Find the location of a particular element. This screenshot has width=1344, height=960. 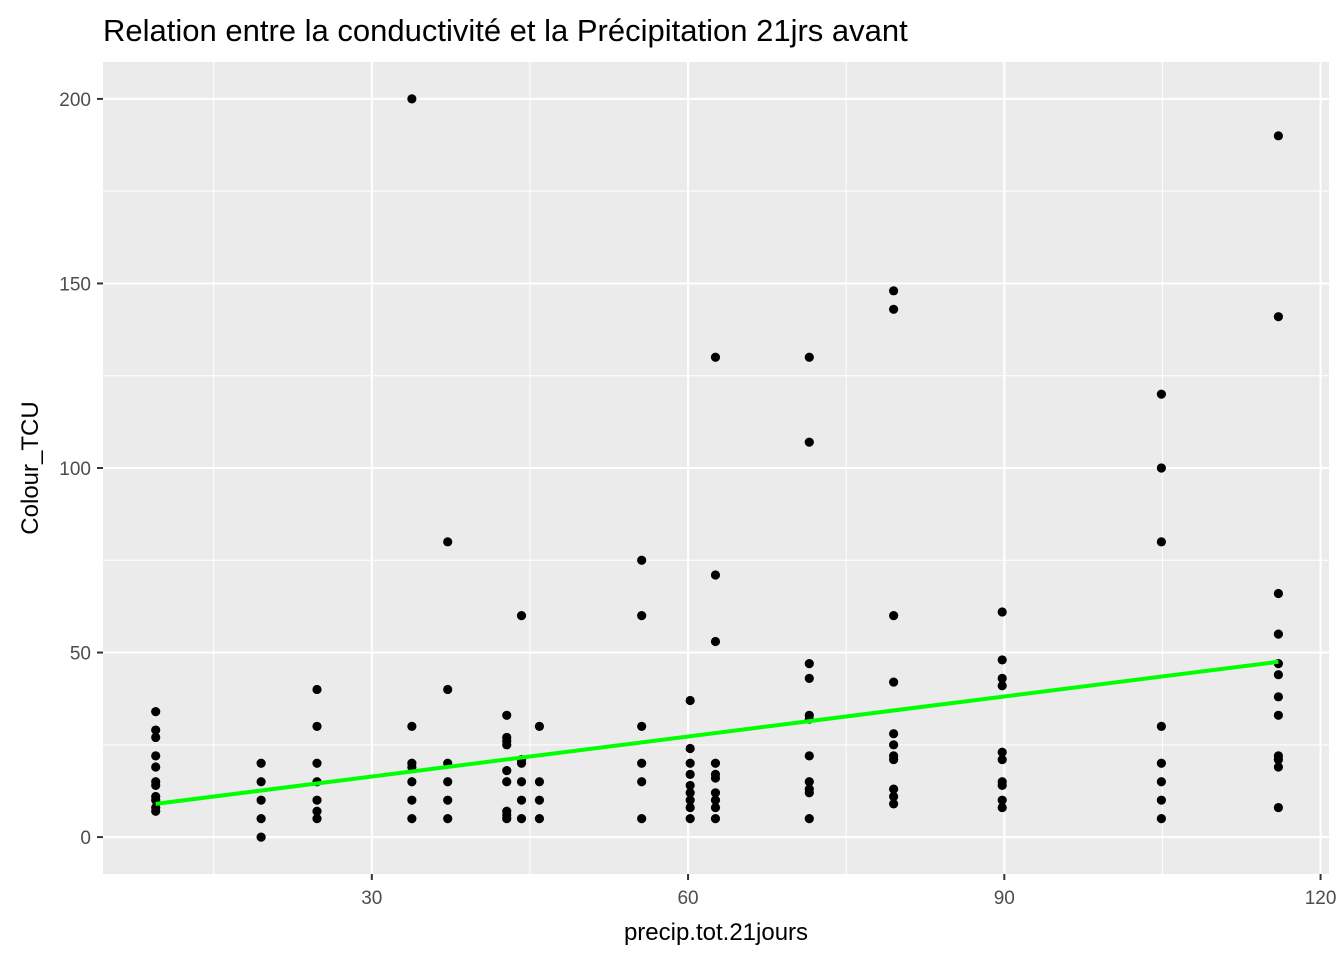

y-tick-label: 100 is located at coordinates (75, 469).